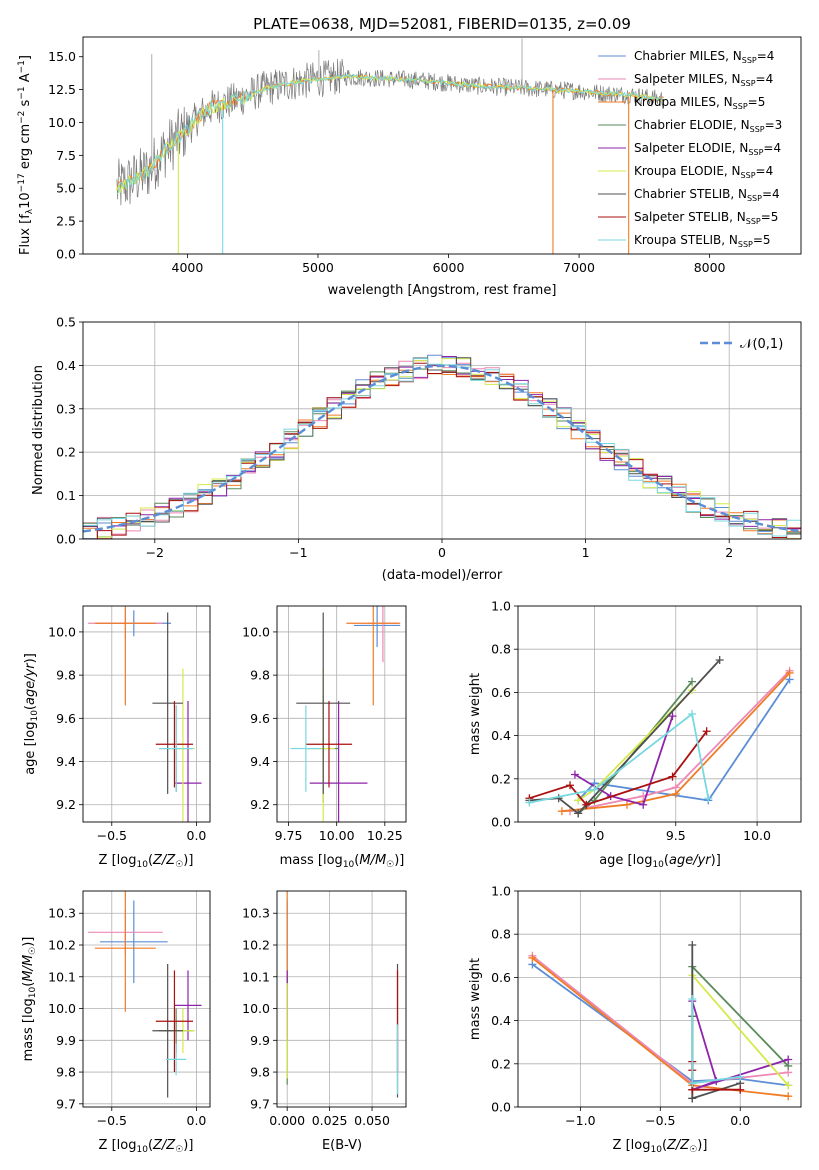 The image size is (819, 1170). What do you see at coordinates (706, 218) in the screenshot?
I see `legend-entry: Salpeter STELIB, NSSP=5` at bounding box center [706, 218].